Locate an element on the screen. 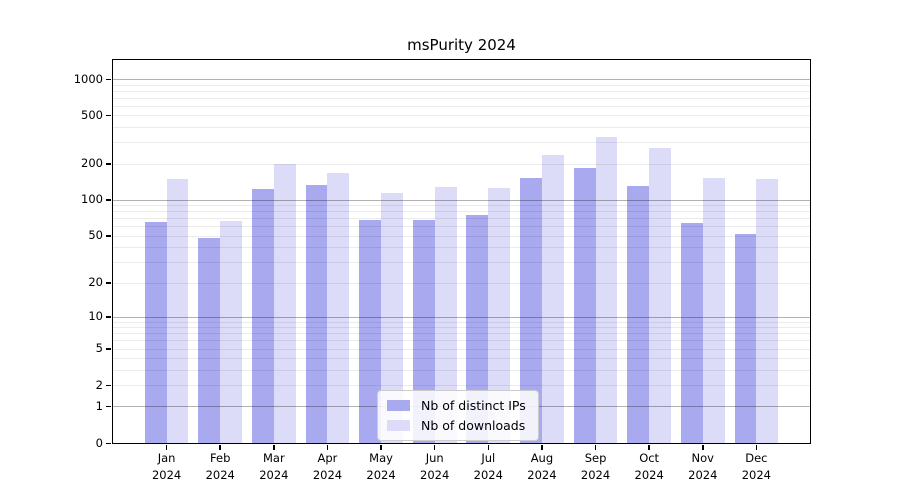  bar-distinct-ips-mar-2024 is located at coordinates (263, 316).